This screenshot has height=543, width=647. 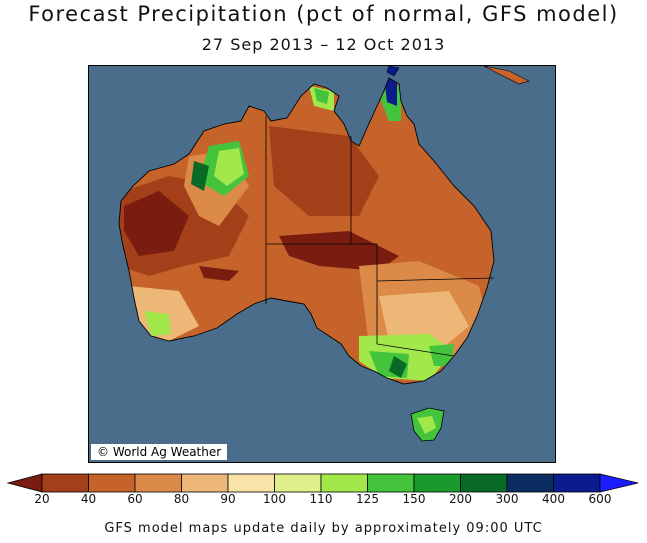 What do you see at coordinates (228, 499) in the screenshot?
I see `legend-tick-label: 90` at bounding box center [228, 499].